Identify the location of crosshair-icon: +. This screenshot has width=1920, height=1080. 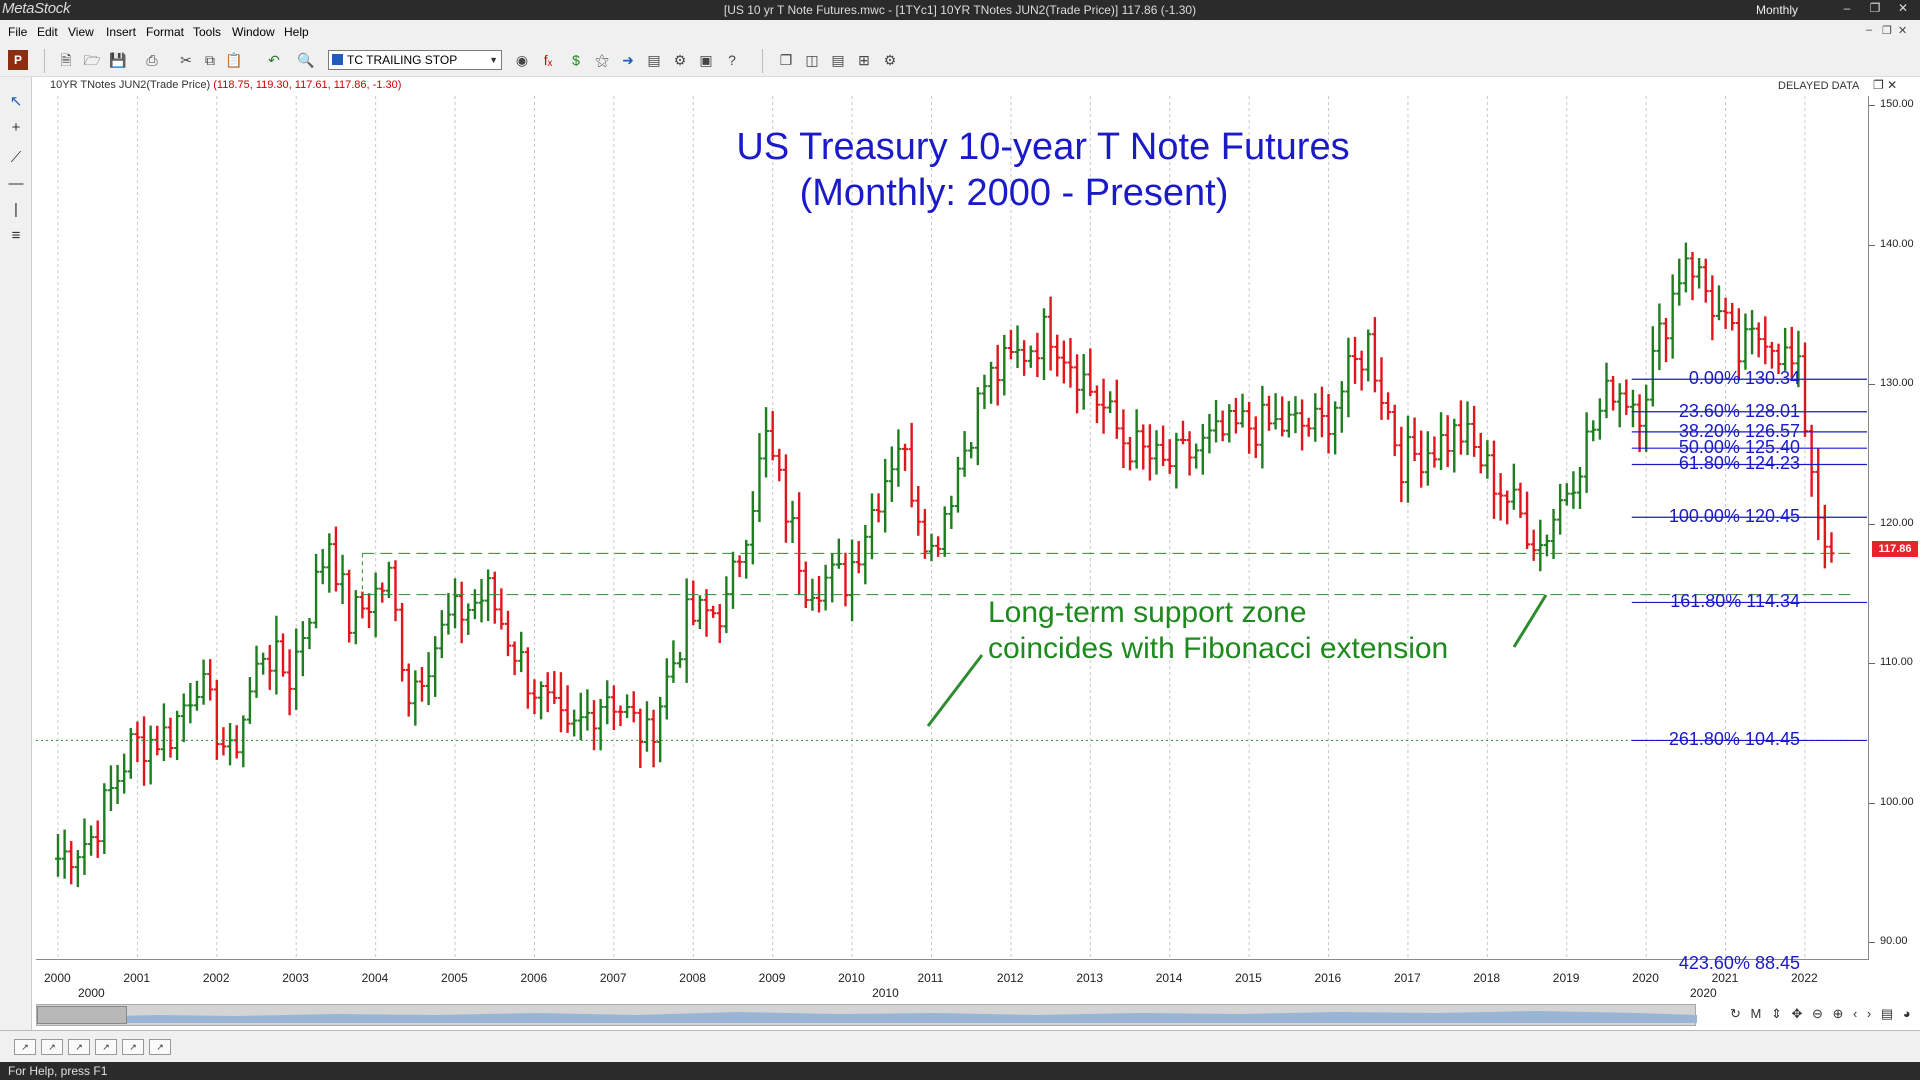
(16, 127).